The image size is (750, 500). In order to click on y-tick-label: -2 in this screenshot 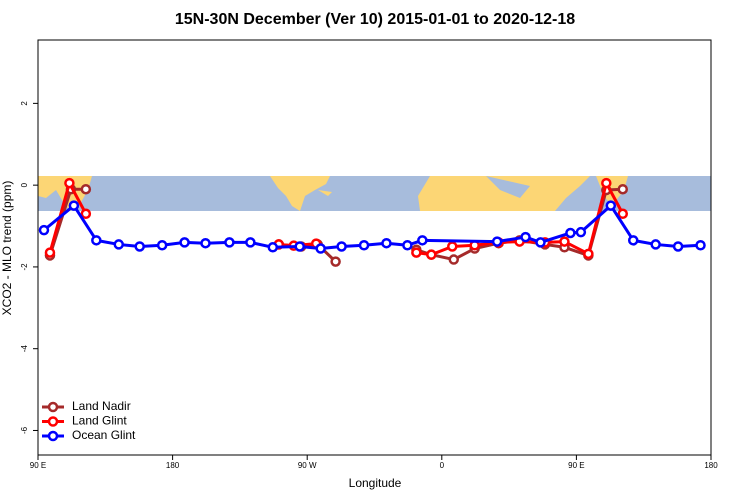, I will do `click(24, 267)`.